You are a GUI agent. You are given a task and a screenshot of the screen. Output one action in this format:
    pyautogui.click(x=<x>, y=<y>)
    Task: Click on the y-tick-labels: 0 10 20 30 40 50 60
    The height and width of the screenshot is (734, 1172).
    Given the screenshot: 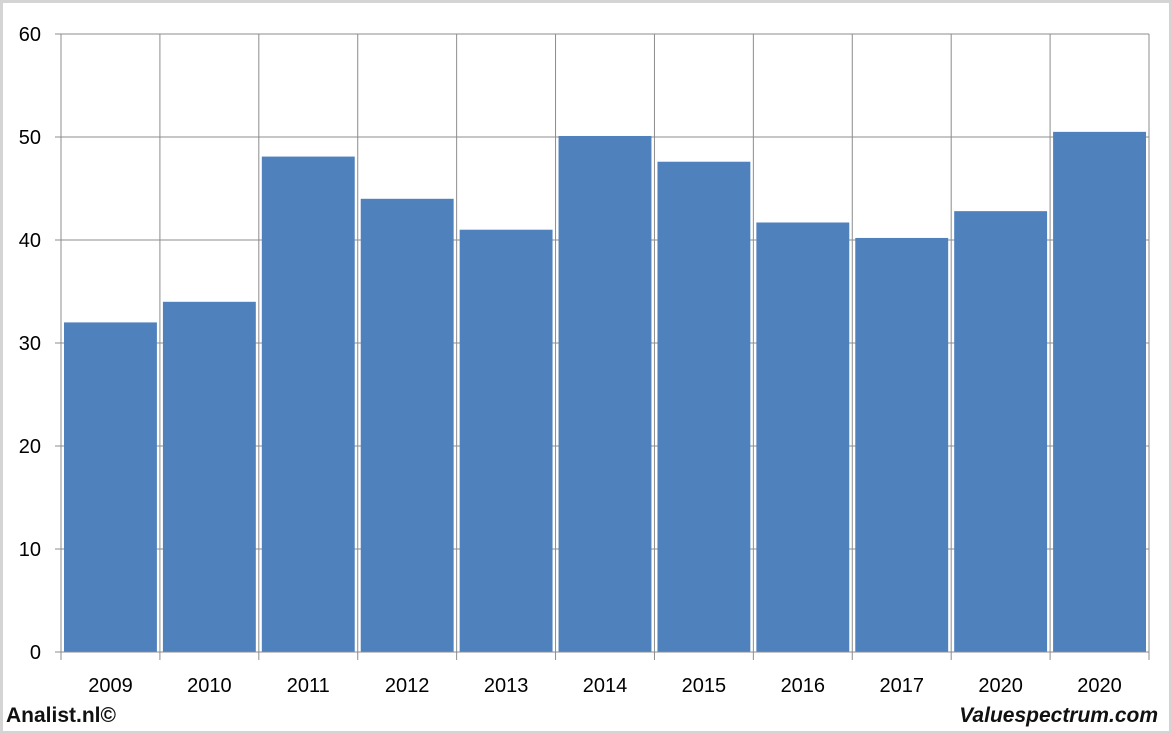 What is the action you would take?
    pyautogui.click(x=30, y=344)
    